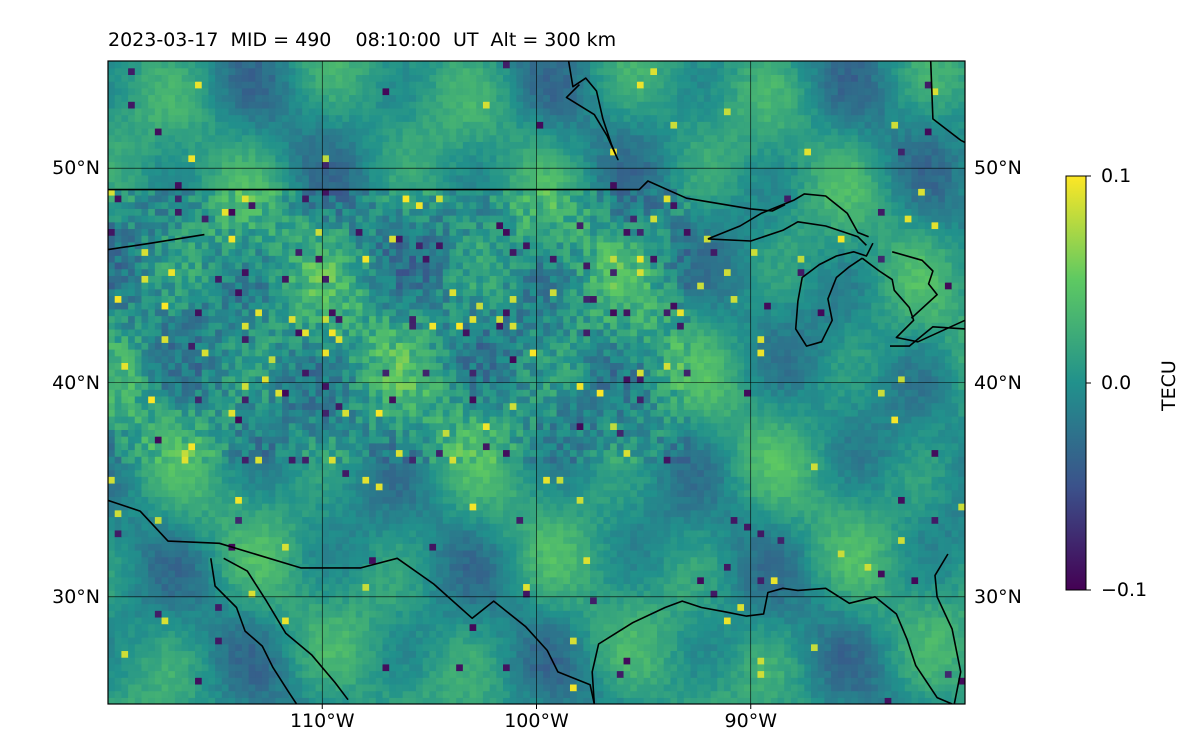 The image size is (1200, 750). Describe the element at coordinates (1116, 383) in the screenshot. I see `colorbar-tick-label: 0.0` at that location.